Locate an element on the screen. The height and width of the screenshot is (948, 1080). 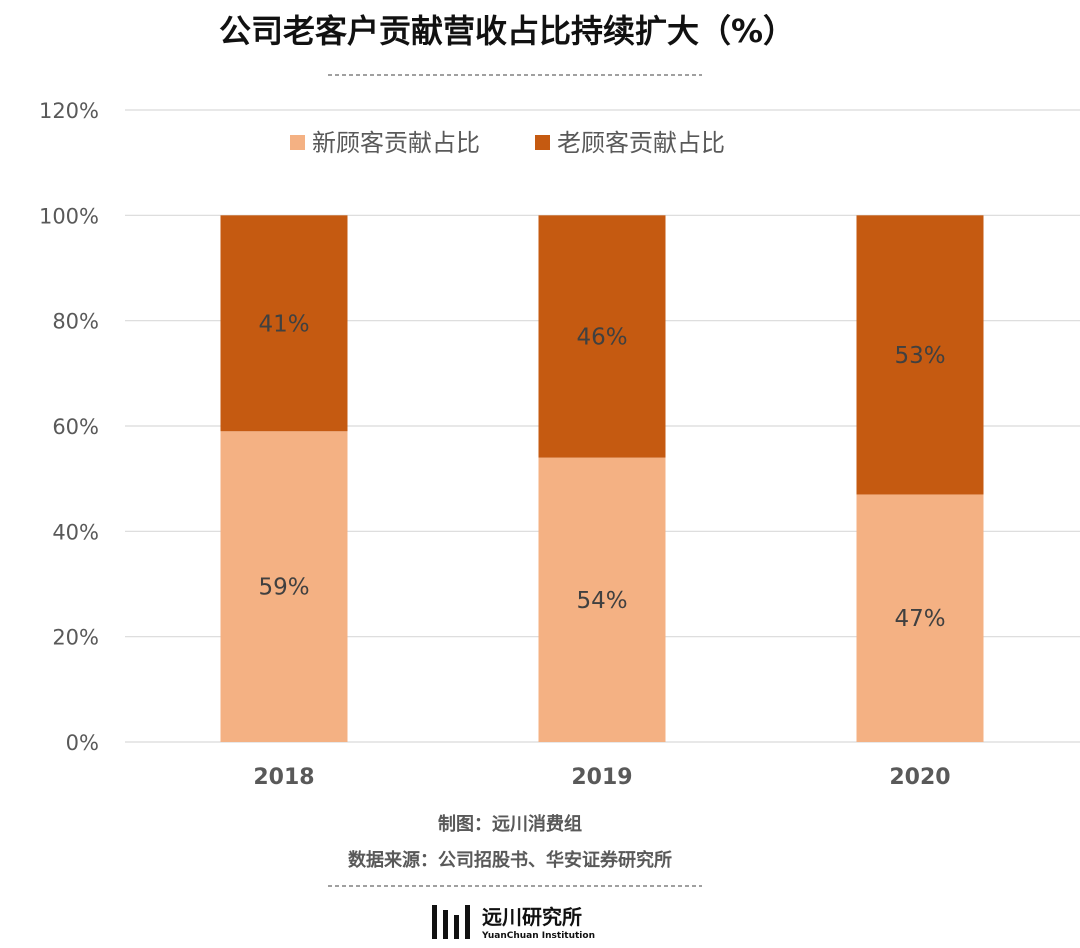
data-label: 53% is located at coordinates (919, 356).